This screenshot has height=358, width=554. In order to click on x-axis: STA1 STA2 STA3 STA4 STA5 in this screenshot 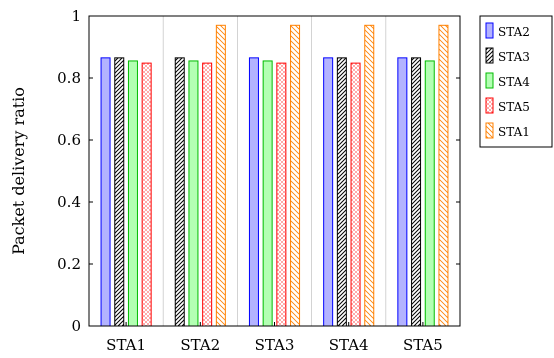, I will do `click(274, 338)`.